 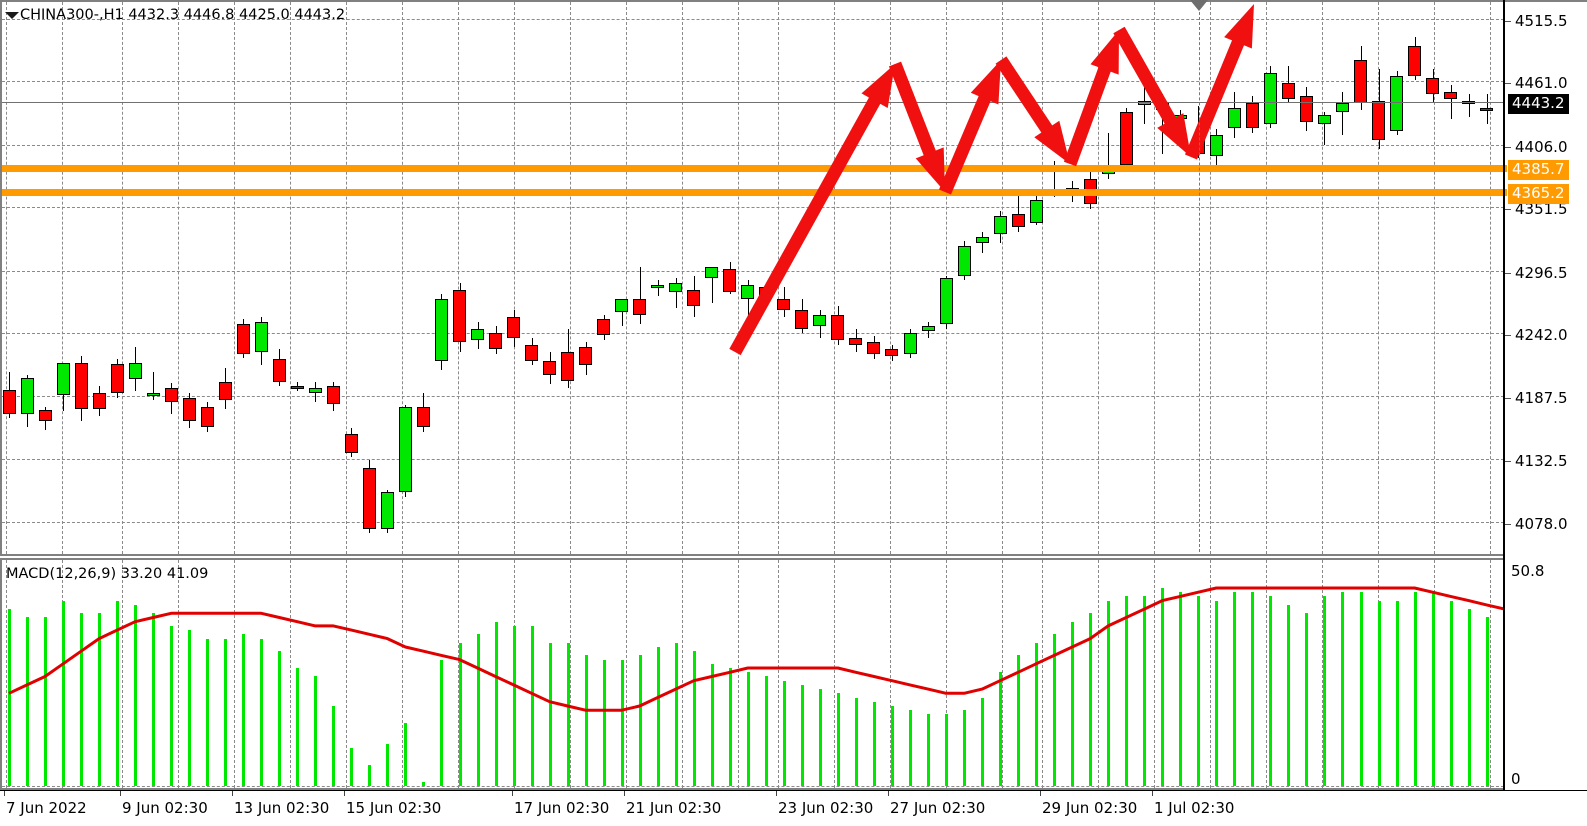 I want to click on triangle-down-marker-icon, so click(x=1199, y=5).